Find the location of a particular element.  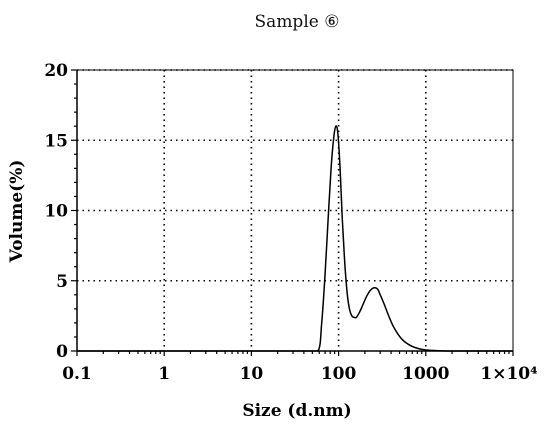

y-tick-label: 15 is located at coordinates (56, 141).